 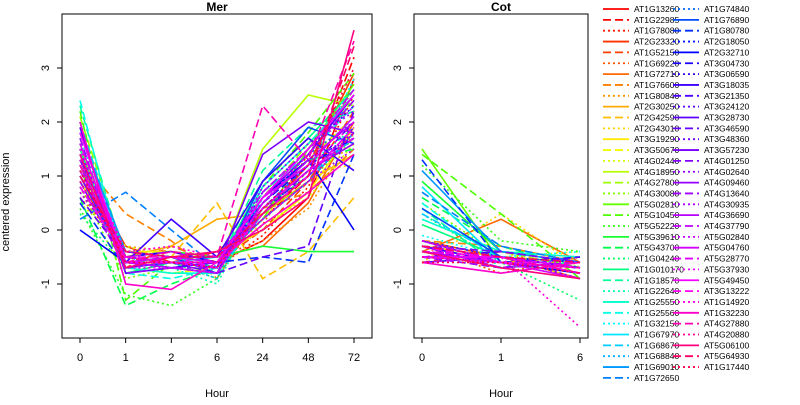 What do you see at coordinates (726, 9) in the screenshot?
I see `legend-label: AT1G74840` at bounding box center [726, 9].